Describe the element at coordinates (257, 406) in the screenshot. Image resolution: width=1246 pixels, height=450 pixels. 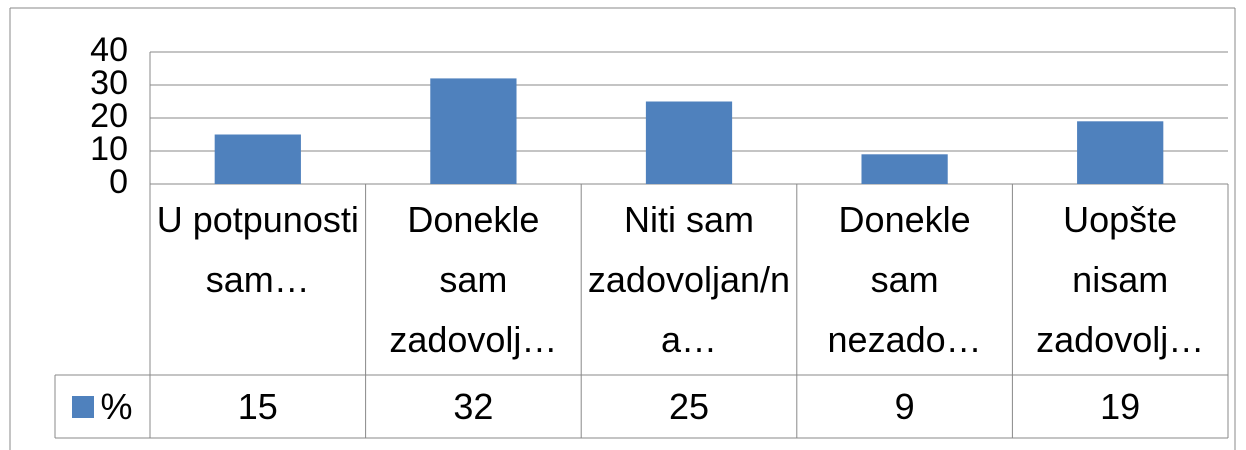
I see `table-value: 15` at that location.